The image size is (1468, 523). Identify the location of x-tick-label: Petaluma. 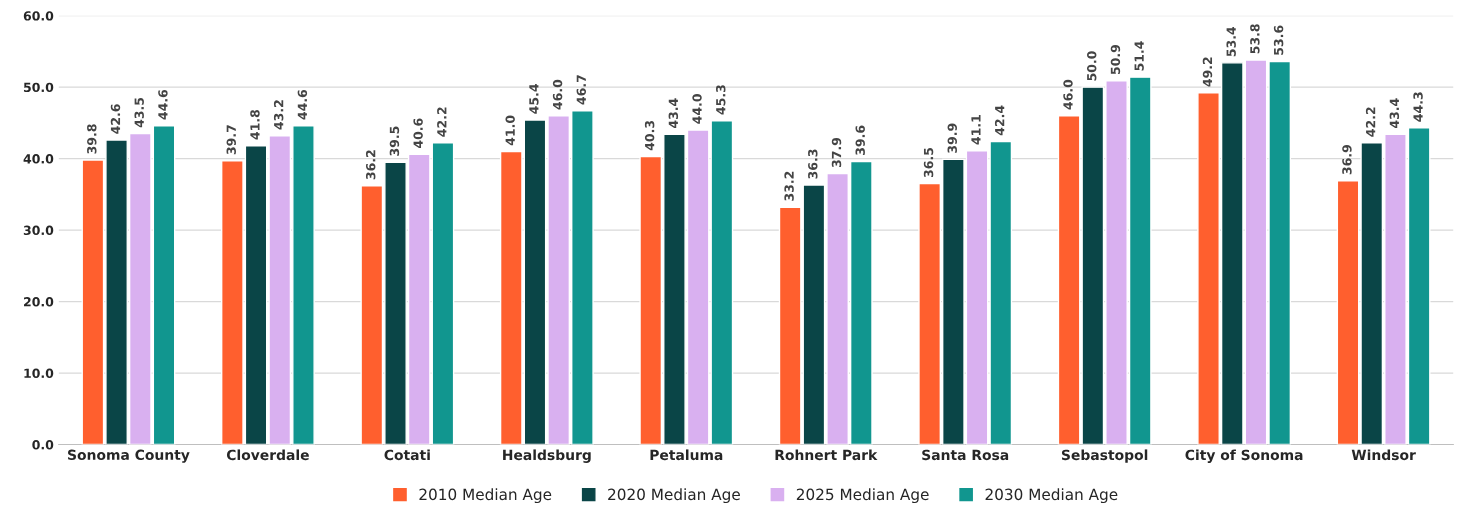
(686, 455).